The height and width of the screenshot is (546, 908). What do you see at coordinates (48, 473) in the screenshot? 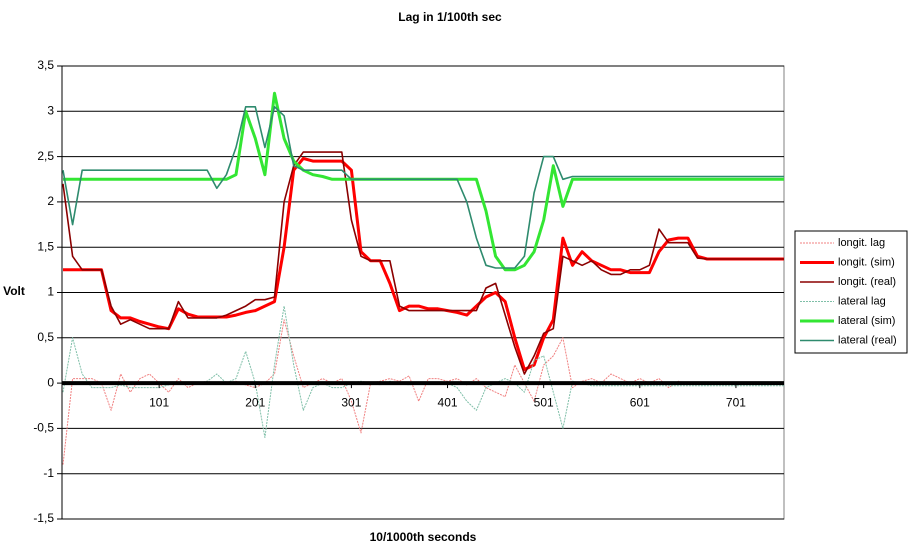
I see `y-tick-label: -1` at bounding box center [48, 473].